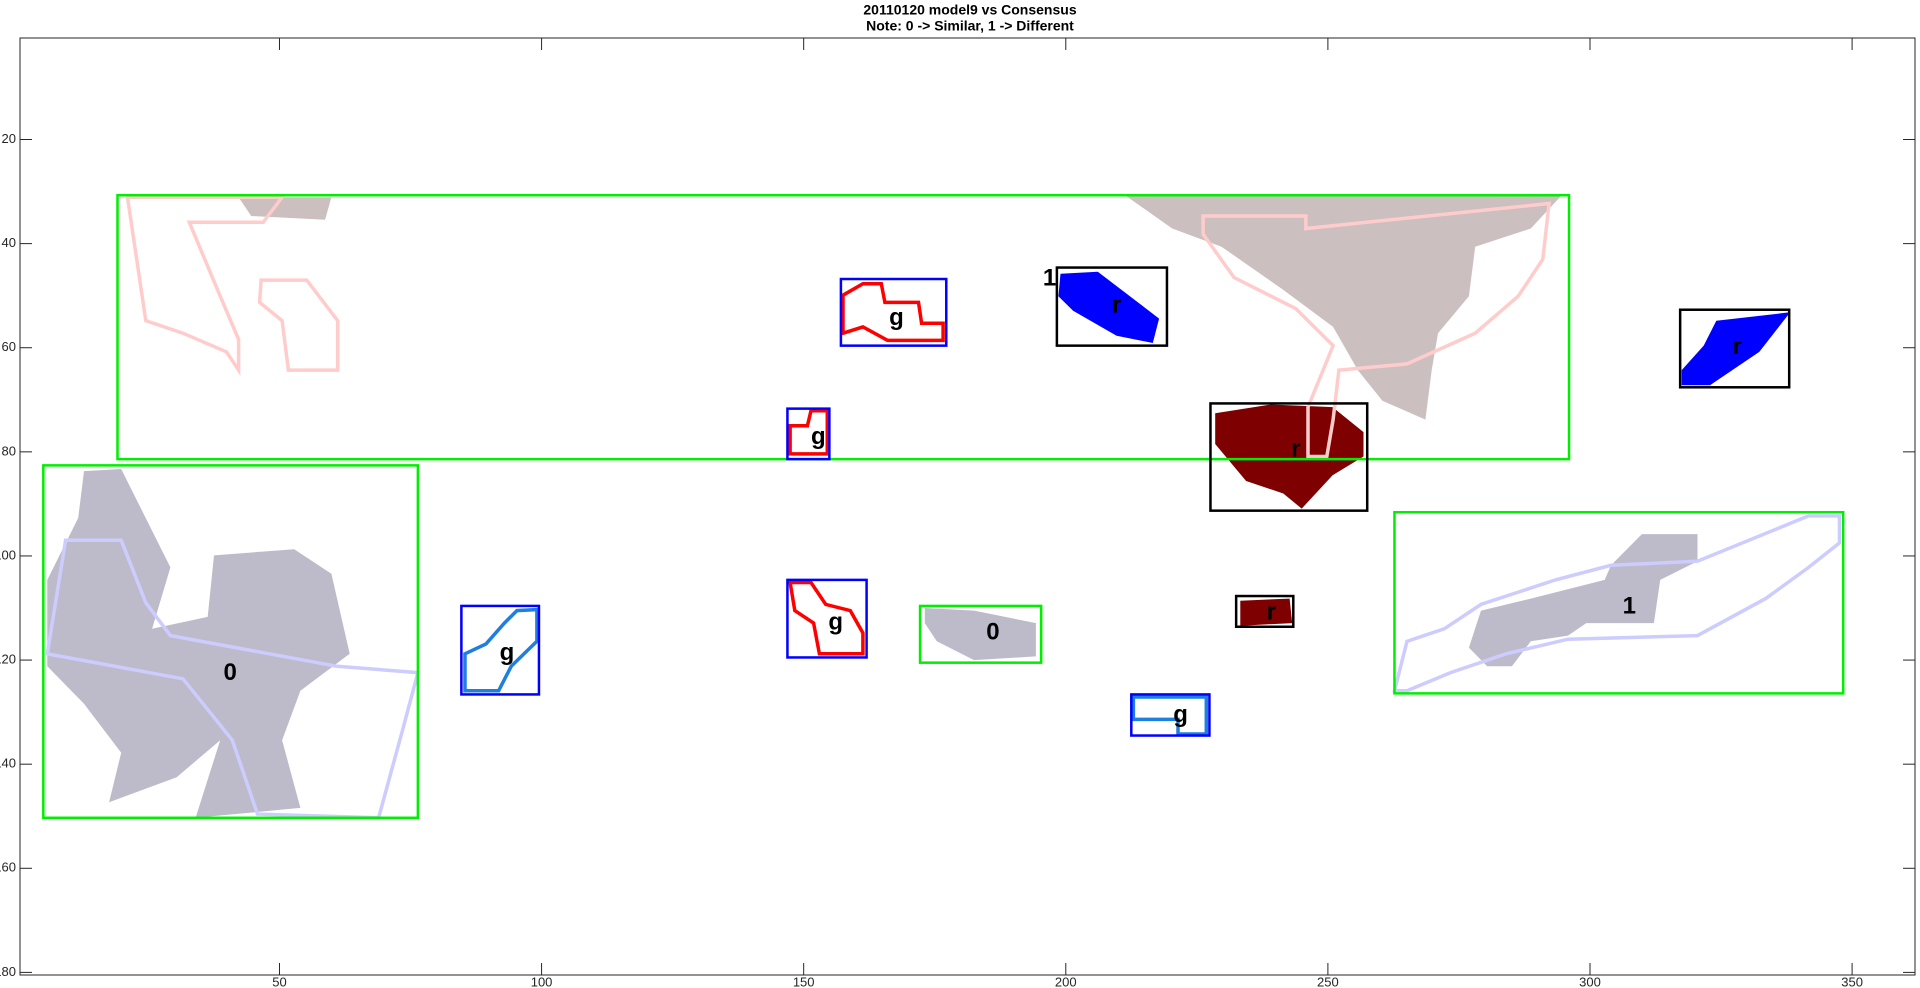  I want to click on y-tick-label: 20, so click(9, 138).